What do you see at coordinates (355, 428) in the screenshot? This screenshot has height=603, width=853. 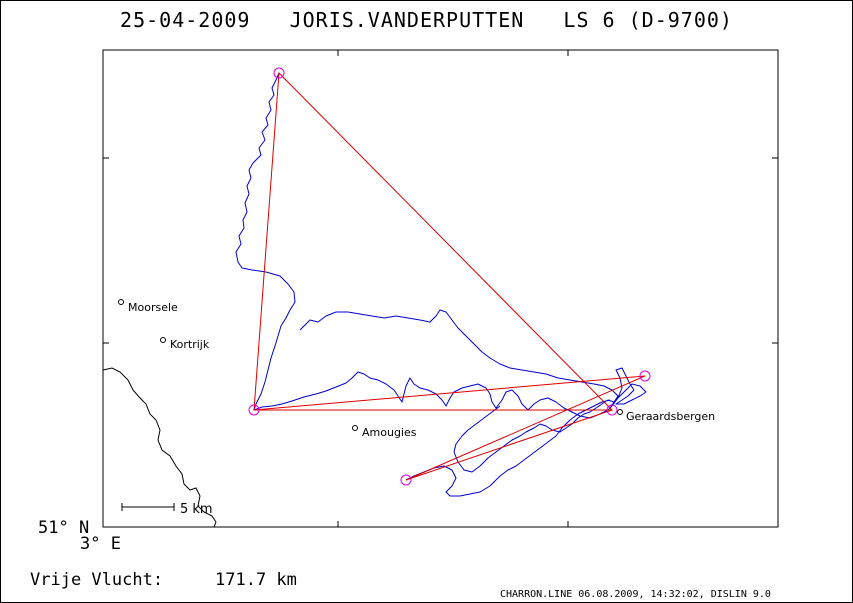 I see `place-marker-amougies` at bounding box center [355, 428].